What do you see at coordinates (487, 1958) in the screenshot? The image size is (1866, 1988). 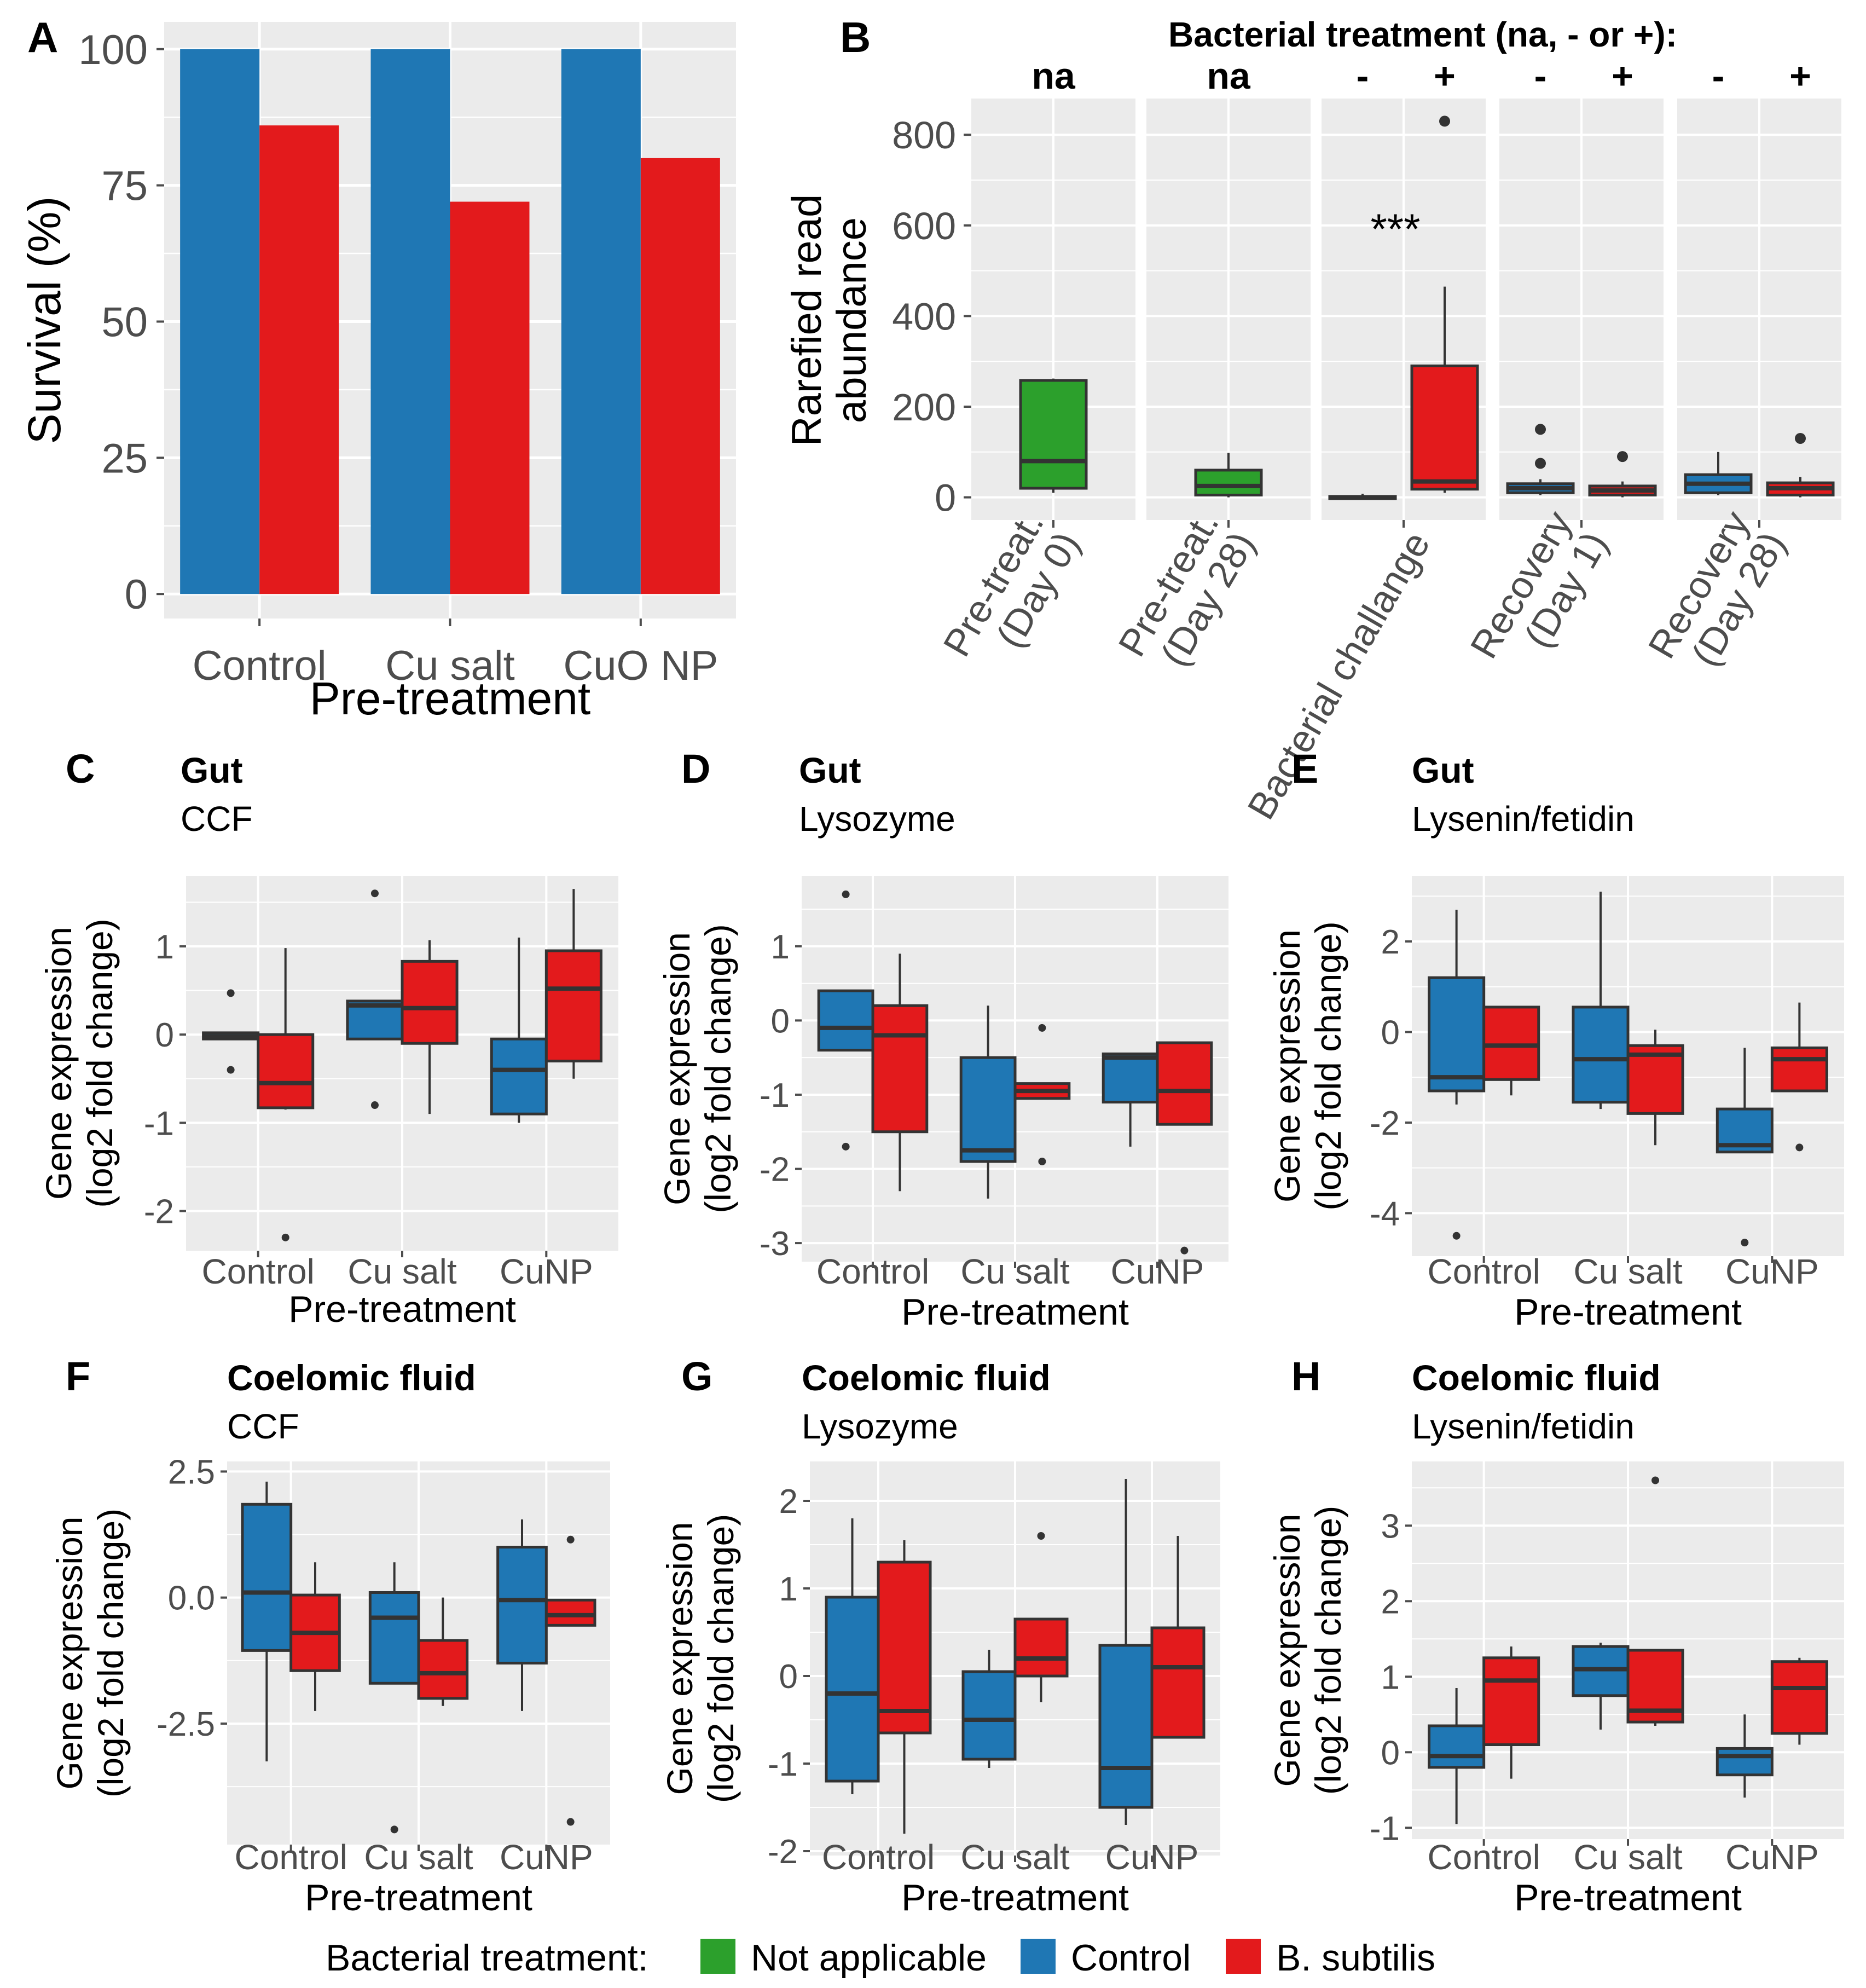 I see `legend-title: Bacterial treatment:` at bounding box center [487, 1958].